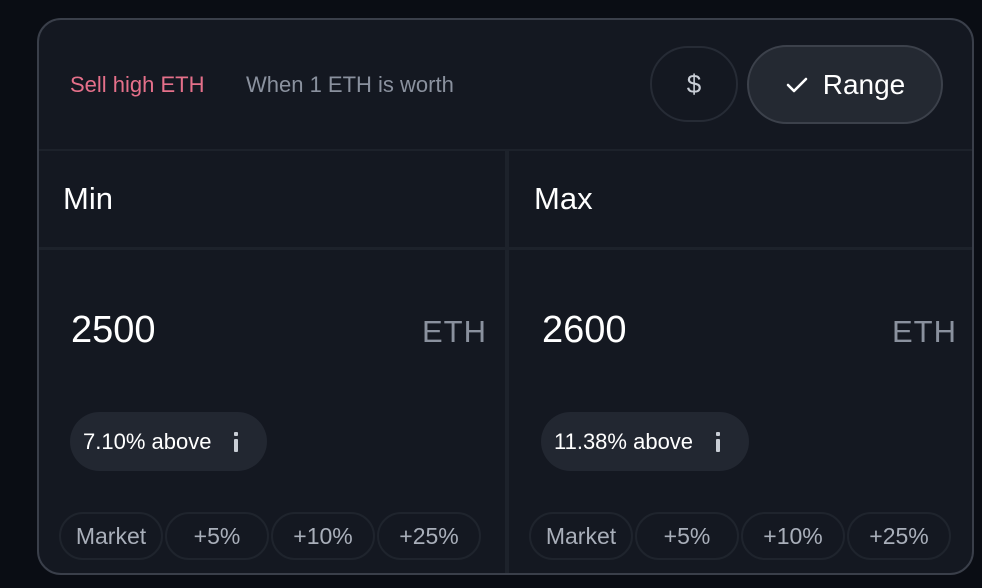  I want to click on column-divider, so click(507, 362).